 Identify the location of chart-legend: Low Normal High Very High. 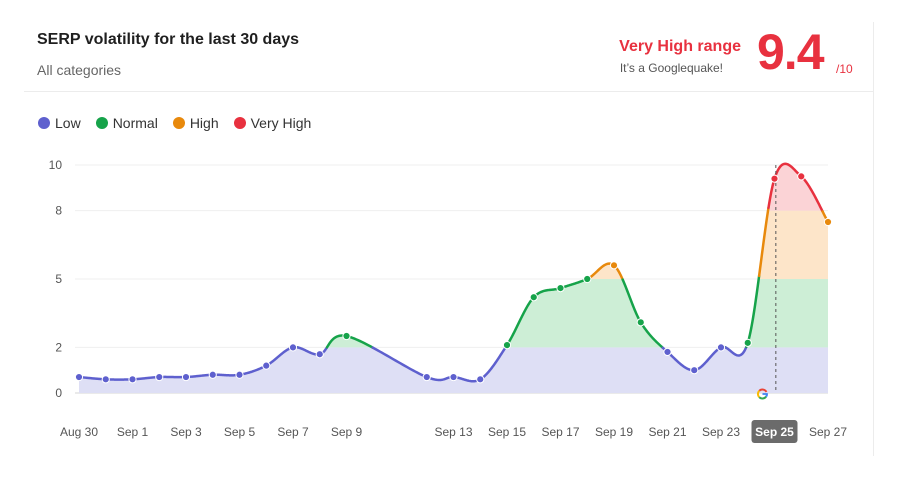
(174, 123).